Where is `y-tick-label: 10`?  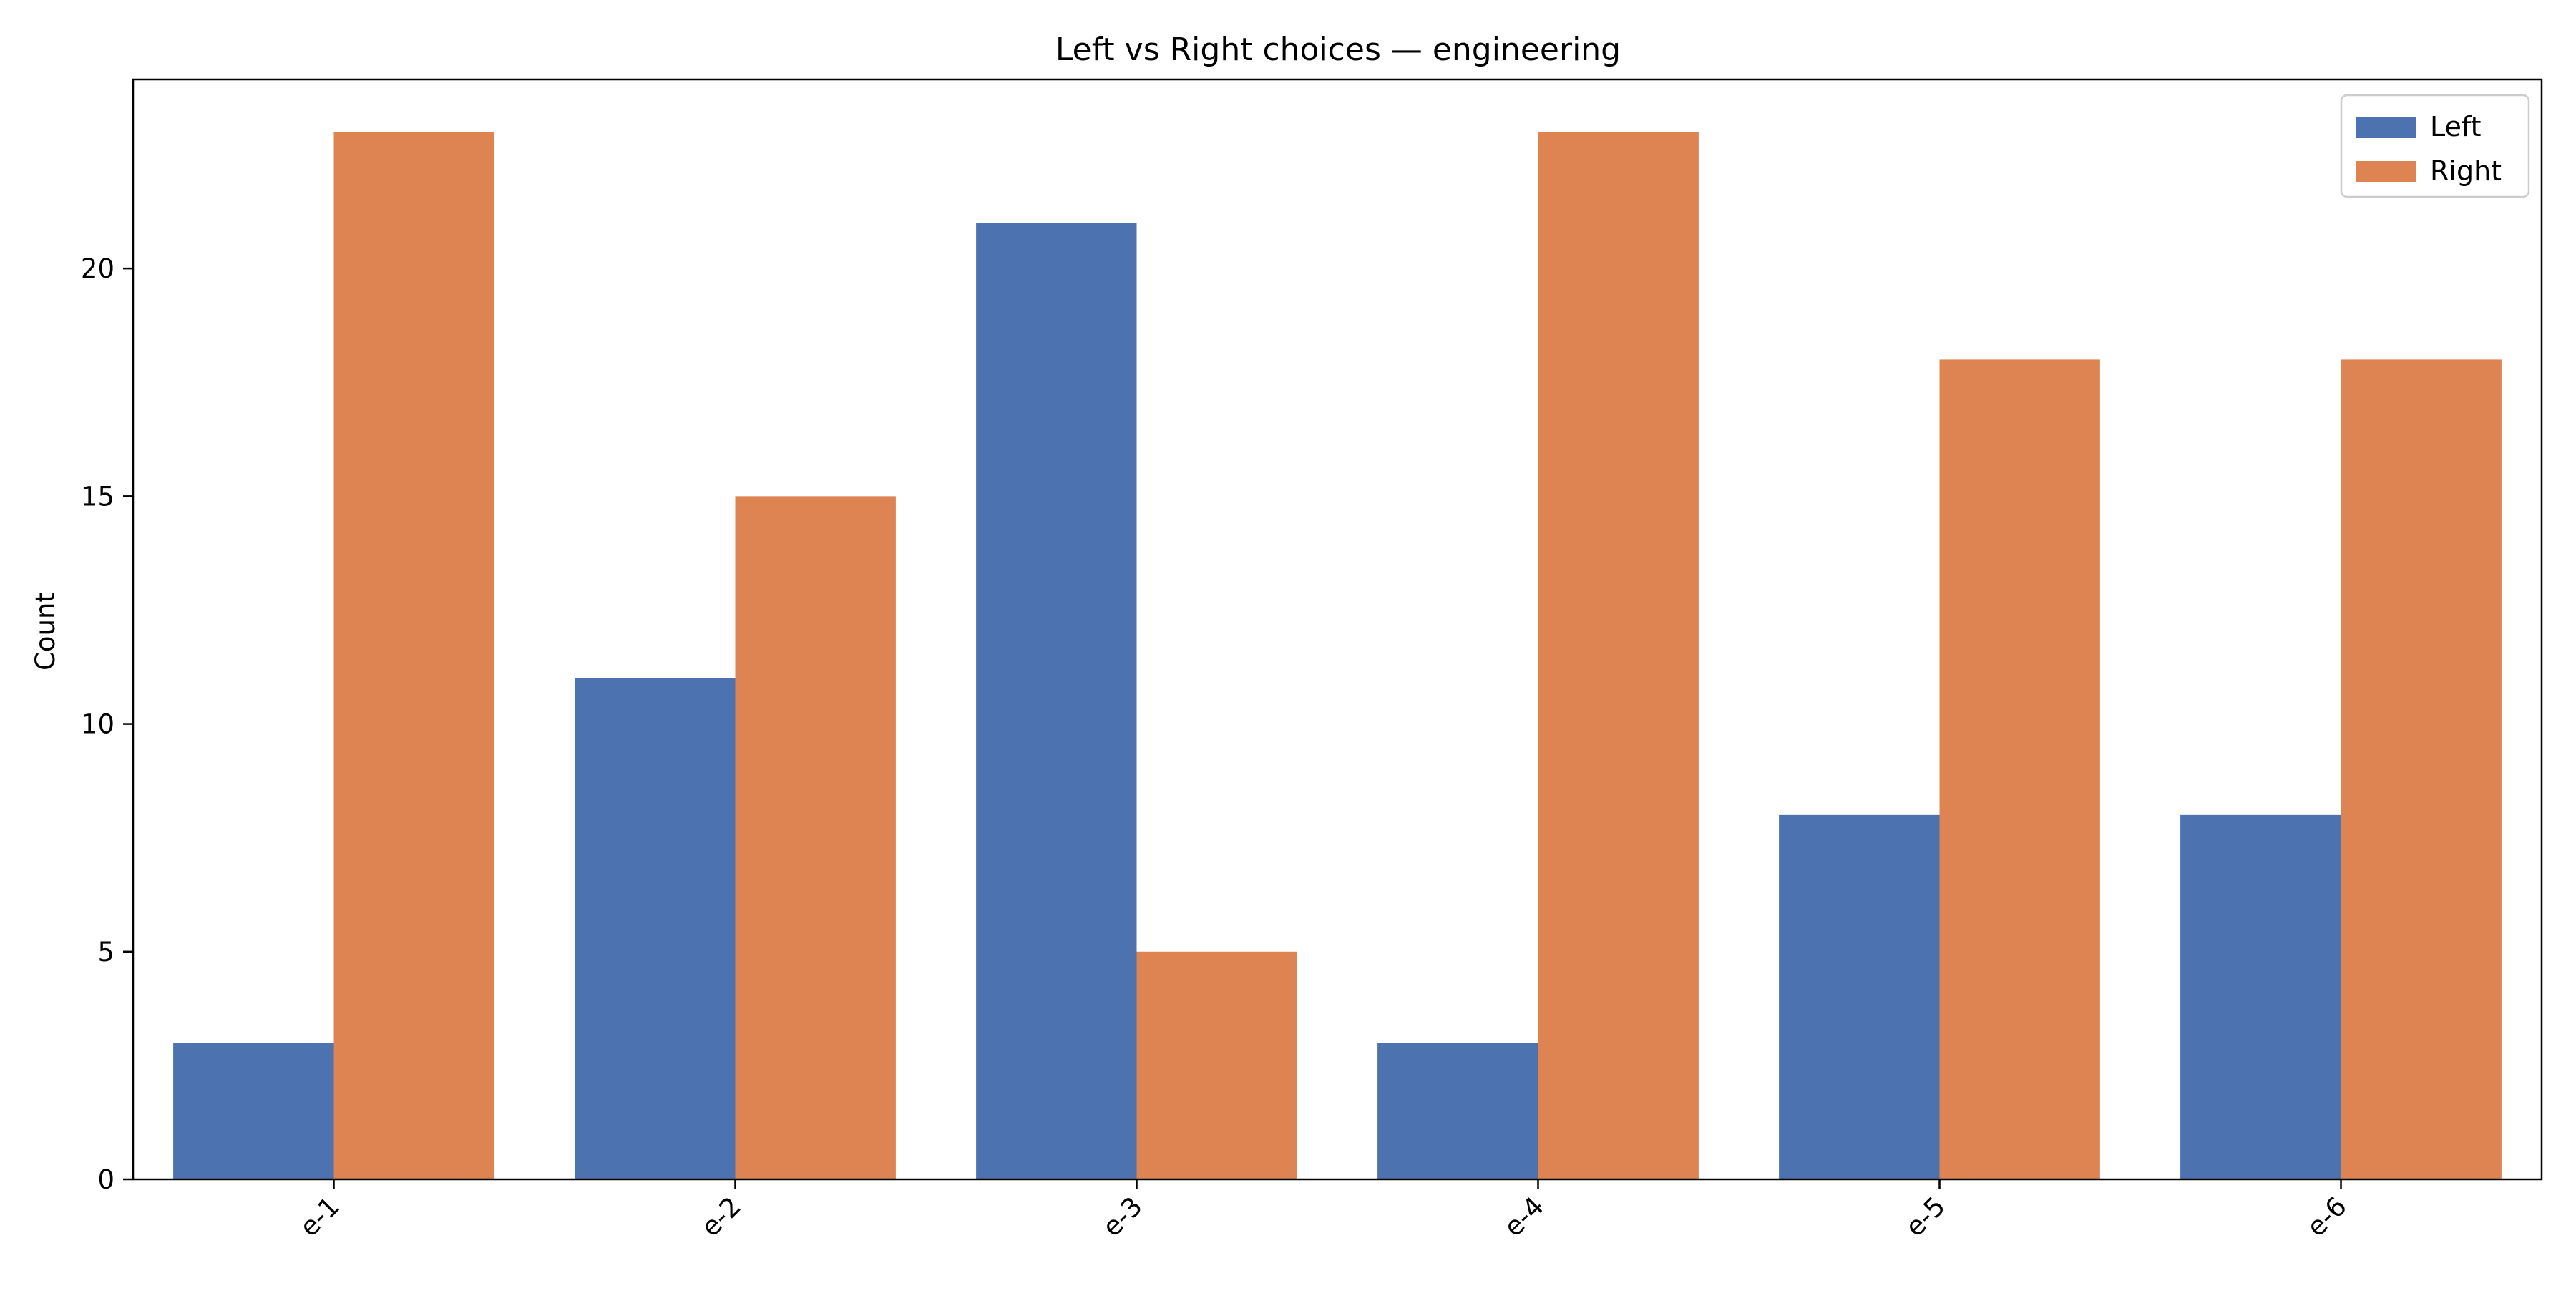
y-tick-label: 10 is located at coordinates (97, 724).